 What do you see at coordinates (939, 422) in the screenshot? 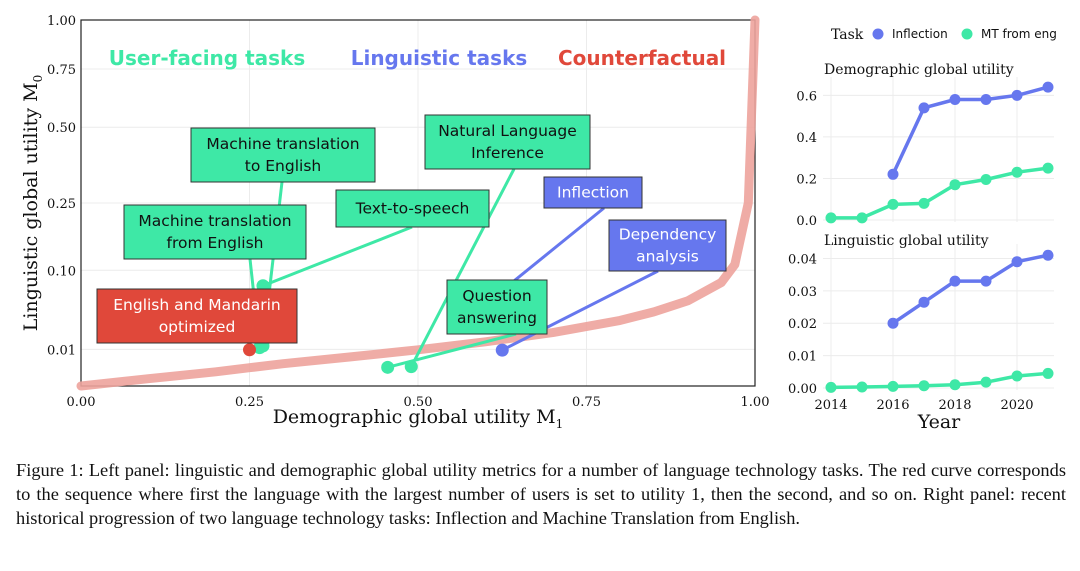
I see `year-axis-label: Year` at bounding box center [939, 422].